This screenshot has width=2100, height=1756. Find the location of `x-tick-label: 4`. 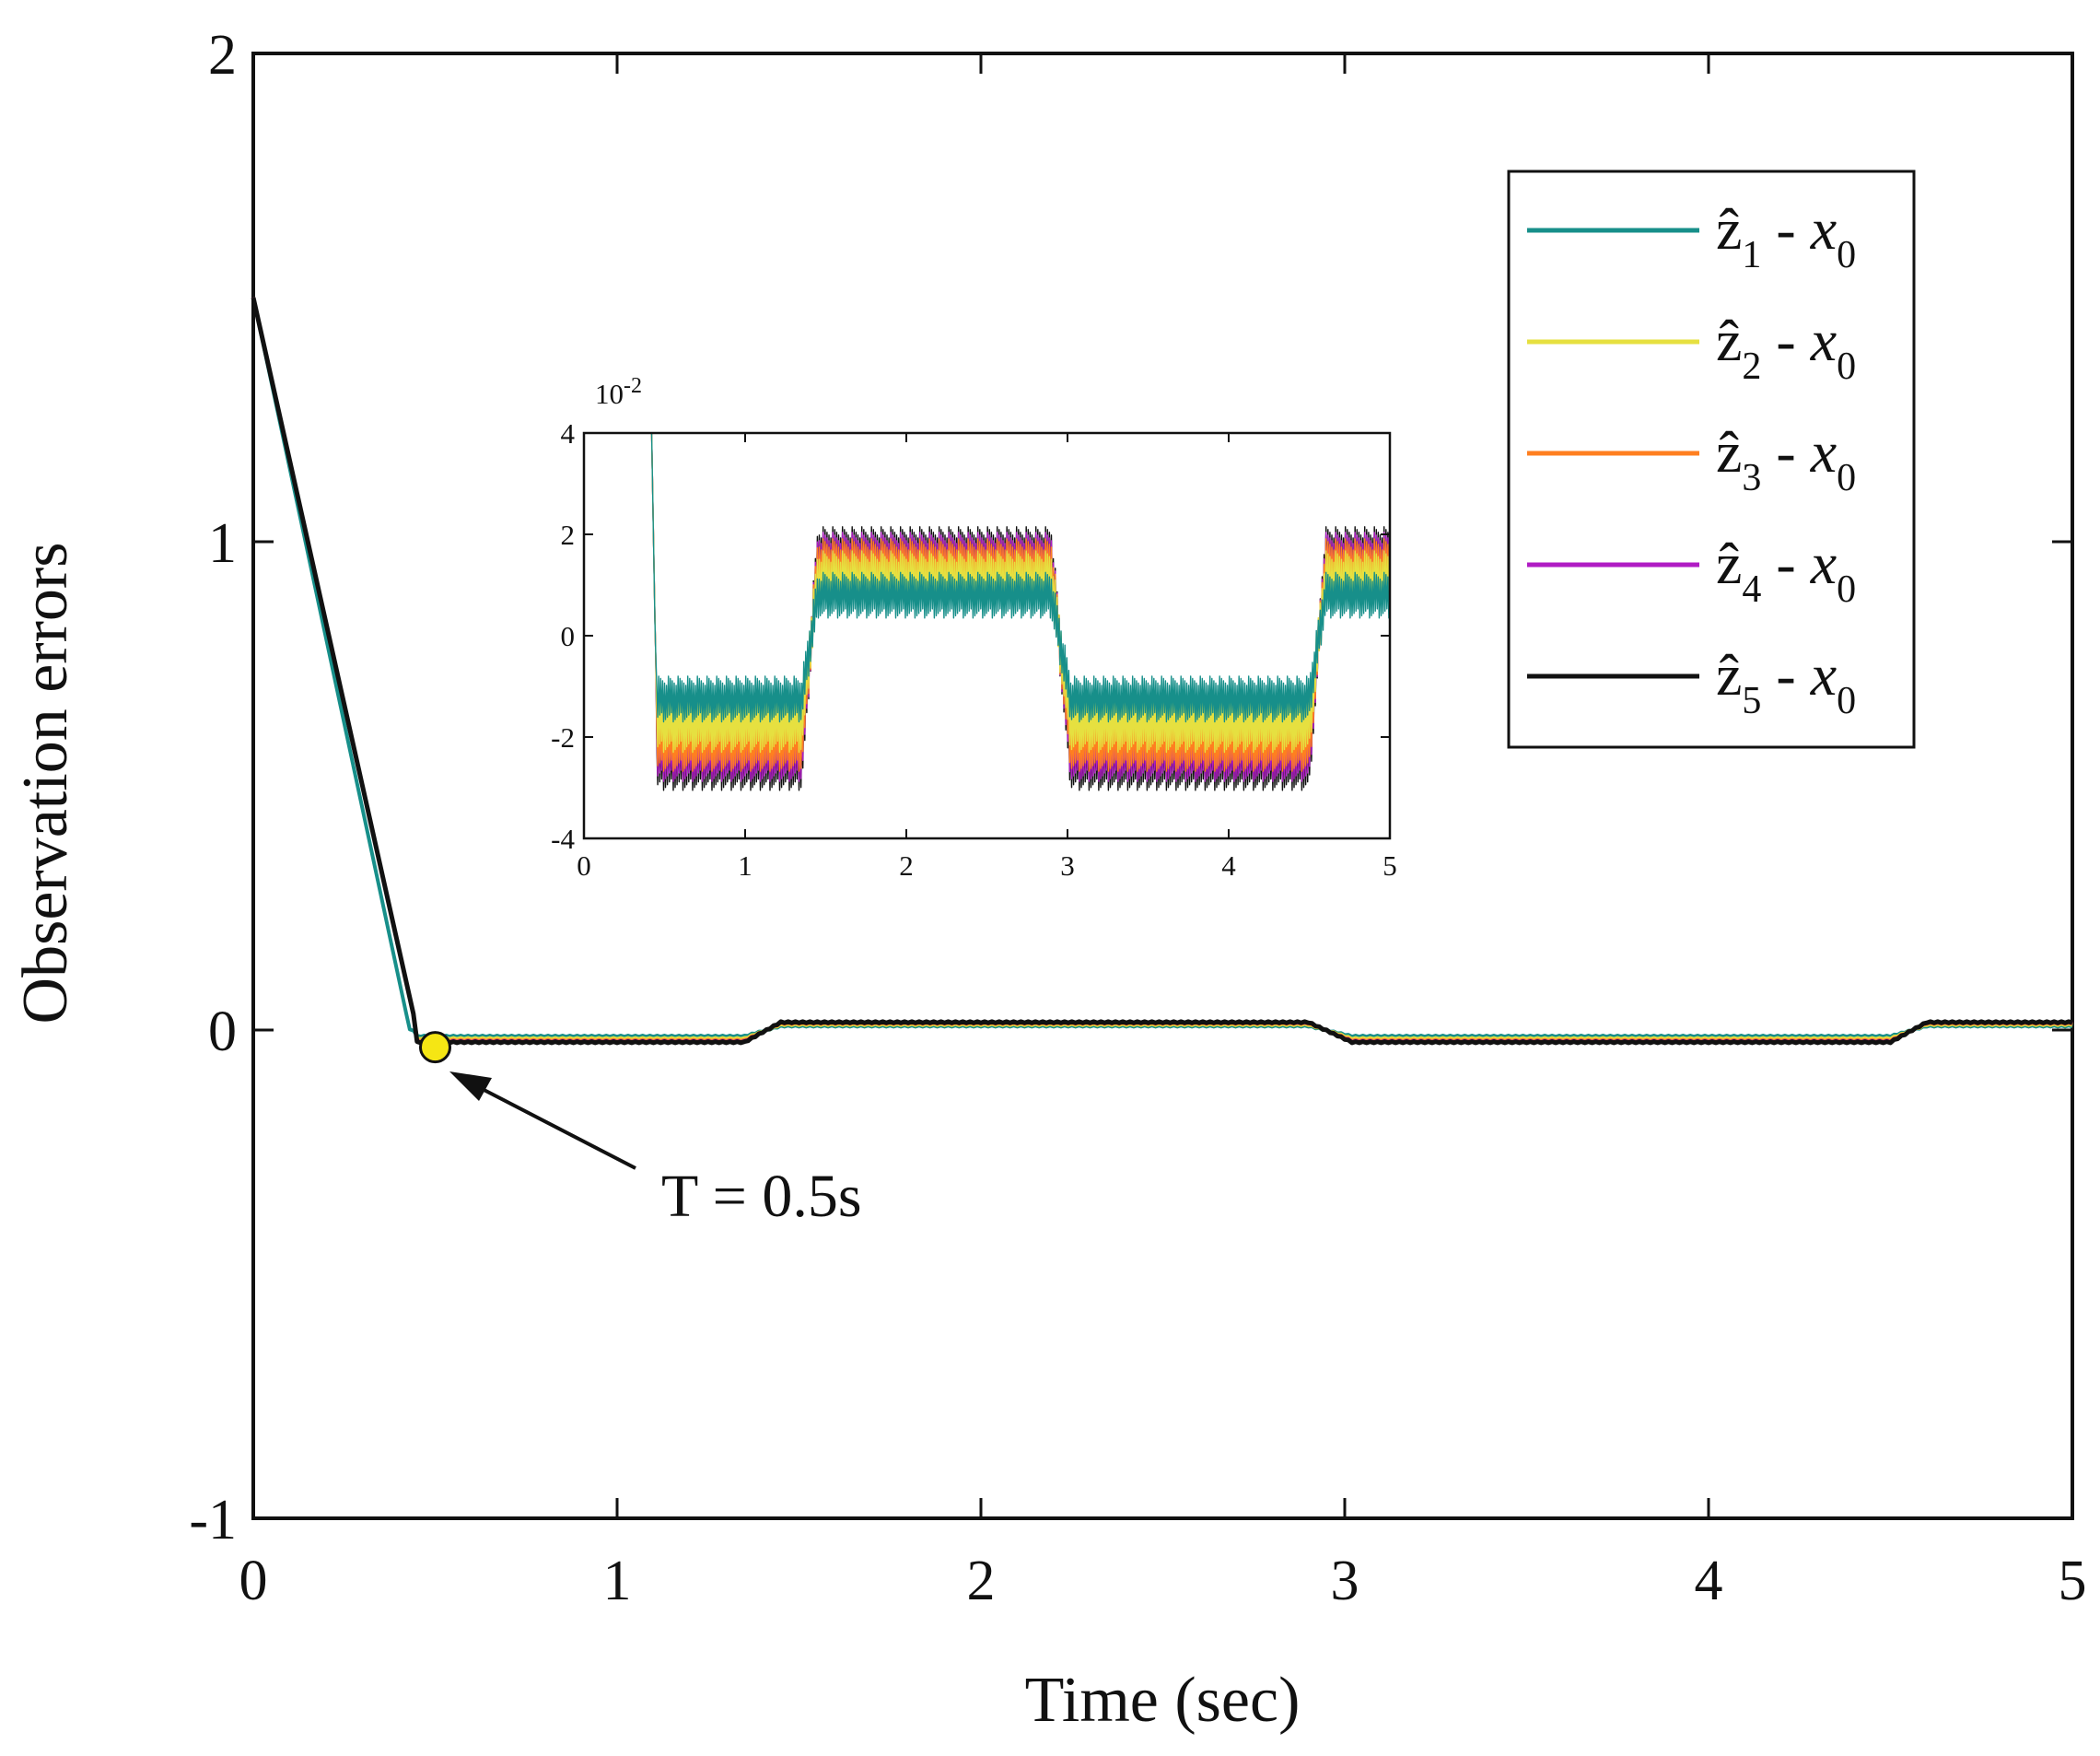

x-tick-label: 4 is located at coordinates (1709, 1581).